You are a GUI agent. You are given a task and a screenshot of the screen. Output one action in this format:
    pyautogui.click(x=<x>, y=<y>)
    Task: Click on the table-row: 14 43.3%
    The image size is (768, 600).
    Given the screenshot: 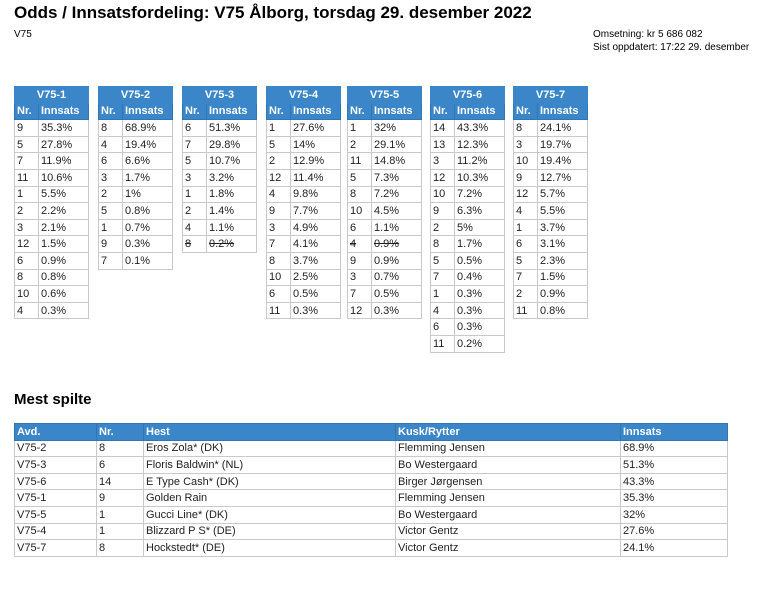 What is the action you would take?
    pyautogui.click(x=467, y=128)
    